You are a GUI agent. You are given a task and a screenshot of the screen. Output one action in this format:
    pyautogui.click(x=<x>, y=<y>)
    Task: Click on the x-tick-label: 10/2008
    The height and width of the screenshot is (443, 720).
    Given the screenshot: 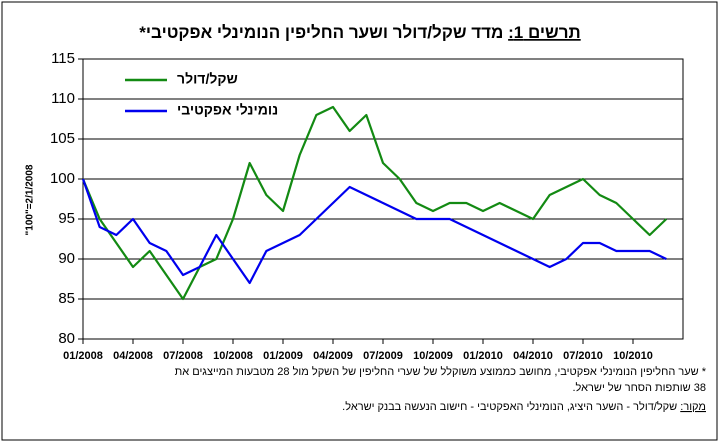 What is the action you would take?
    pyautogui.click(x=233, y=356)
    